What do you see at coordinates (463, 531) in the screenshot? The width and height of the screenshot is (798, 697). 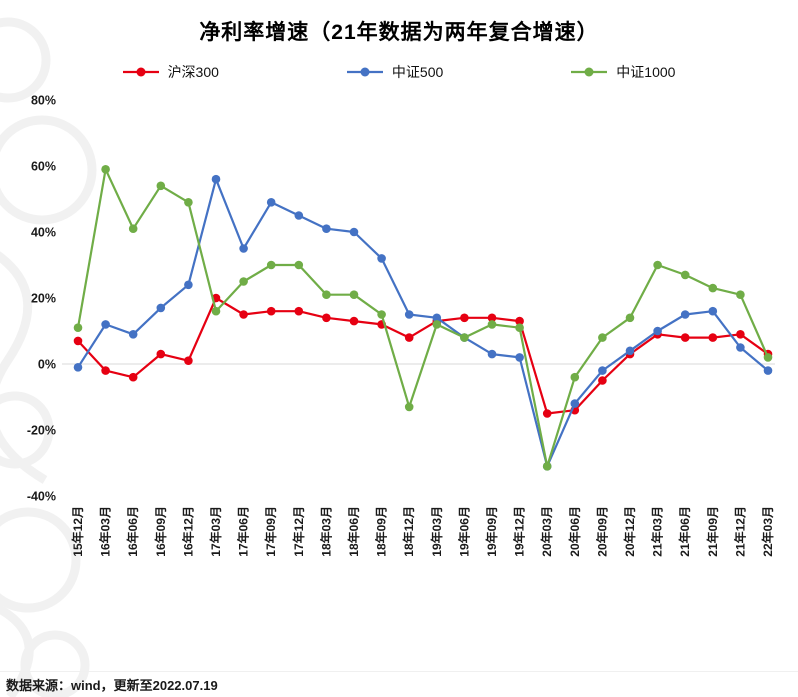 I see `svg-text: 19年06月` at bounding box center [463, 531].